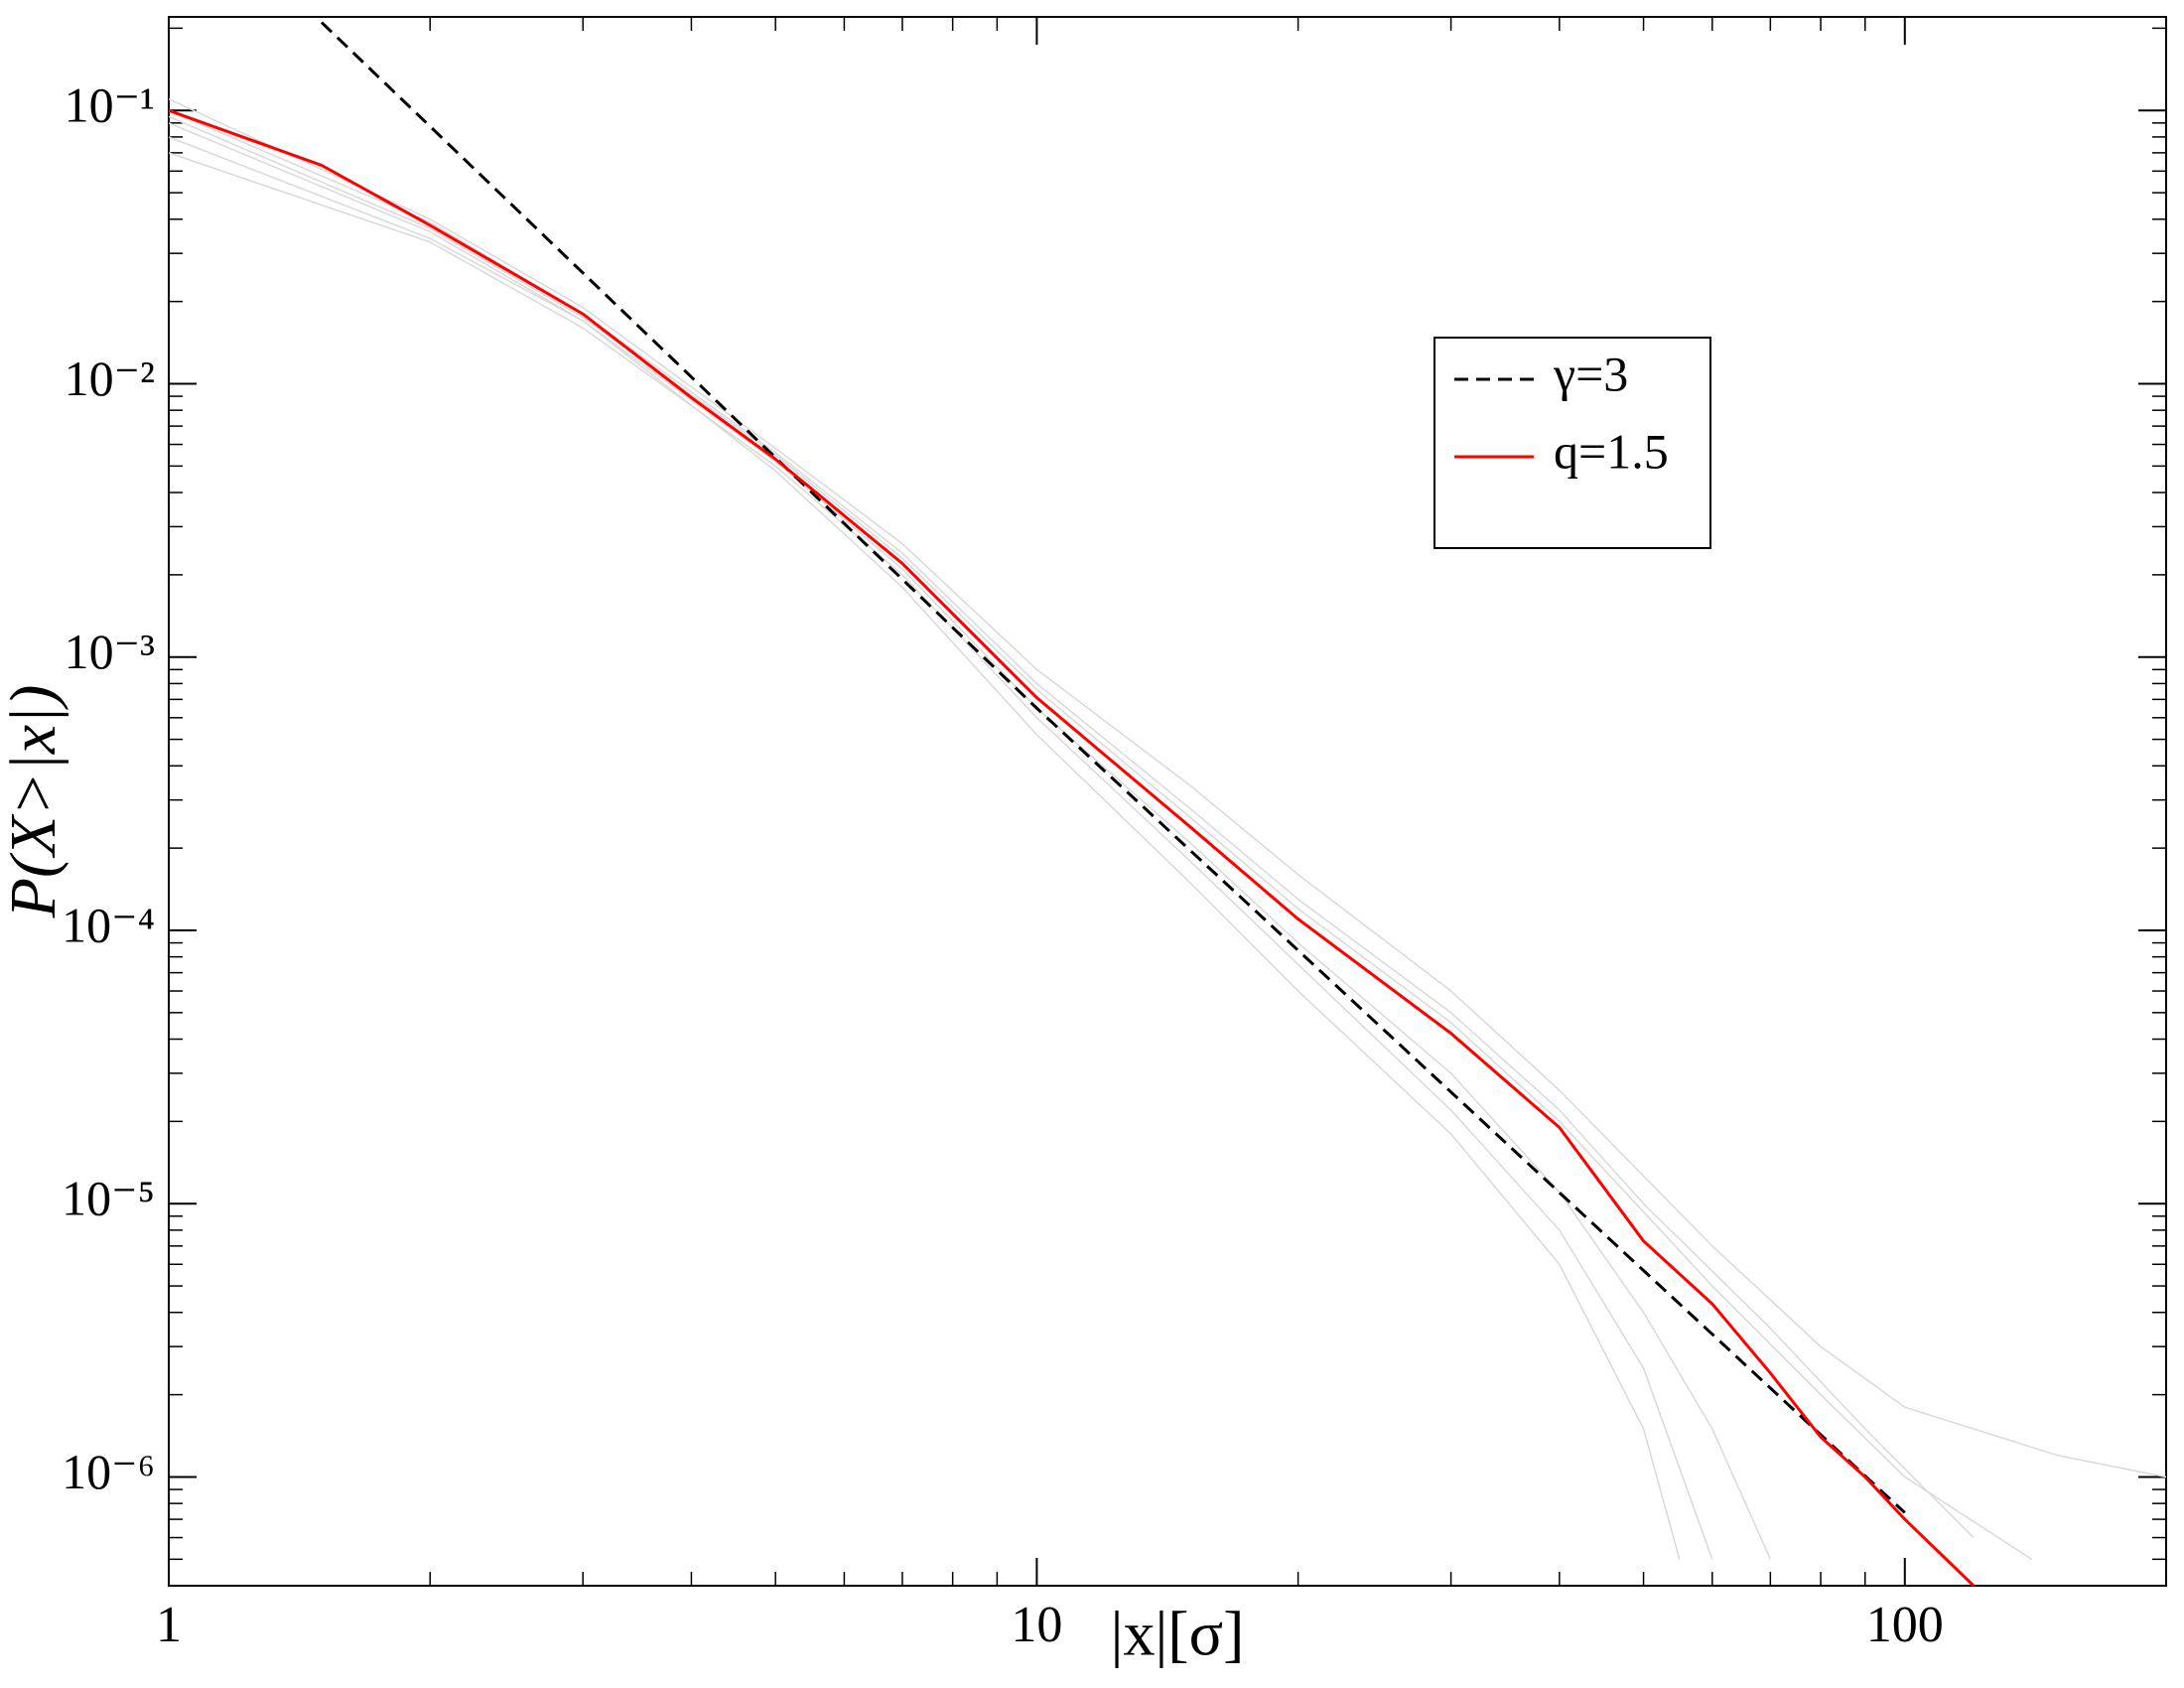 Image resolution: width=2184 pixels, height=1688 pixels. Describe the element at coordinates (1611, 451) in the screenshot. I see `legend-label: q=1.5` at that location.